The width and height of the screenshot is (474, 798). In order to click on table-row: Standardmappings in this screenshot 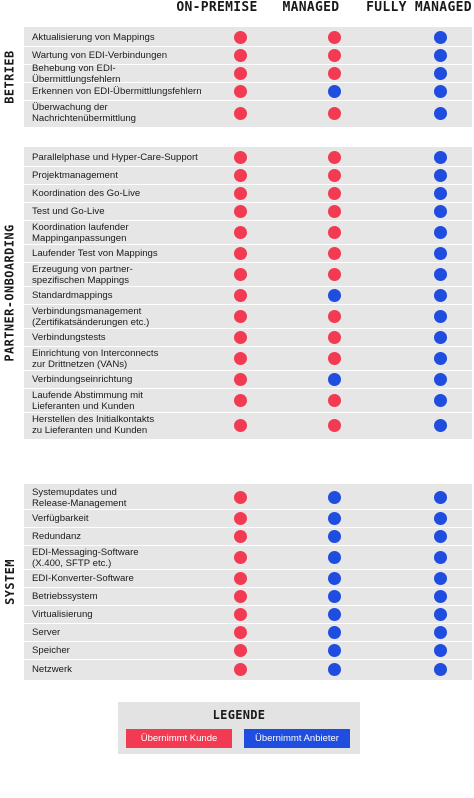, I will do `click(248, 296)`.